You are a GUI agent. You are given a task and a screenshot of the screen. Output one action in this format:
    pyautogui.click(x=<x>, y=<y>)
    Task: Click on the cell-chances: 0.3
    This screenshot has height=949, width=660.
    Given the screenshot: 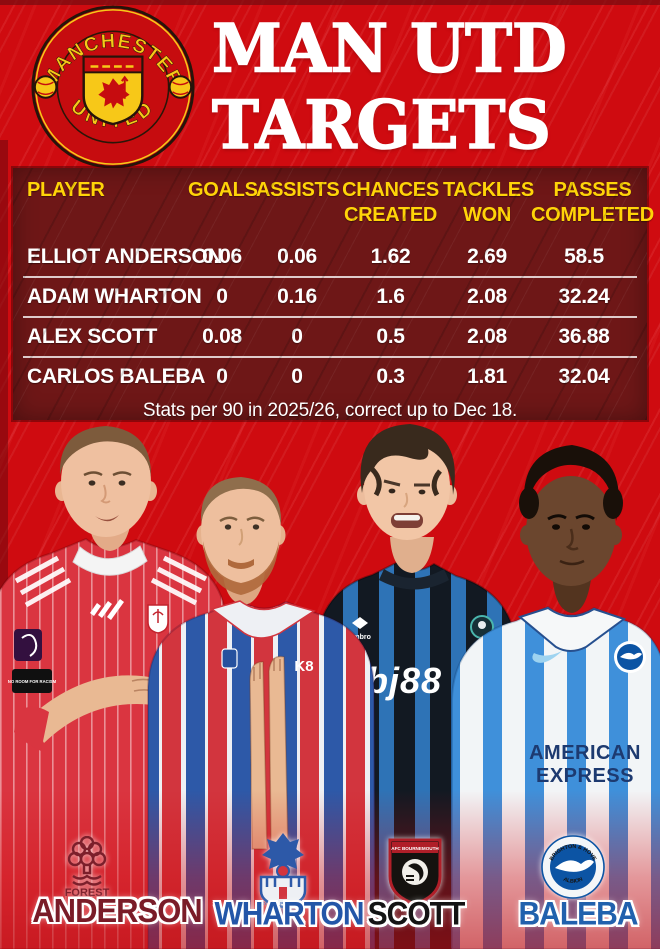 What is the action you would take?
    pyautogui.click(x=390, y=376)
    